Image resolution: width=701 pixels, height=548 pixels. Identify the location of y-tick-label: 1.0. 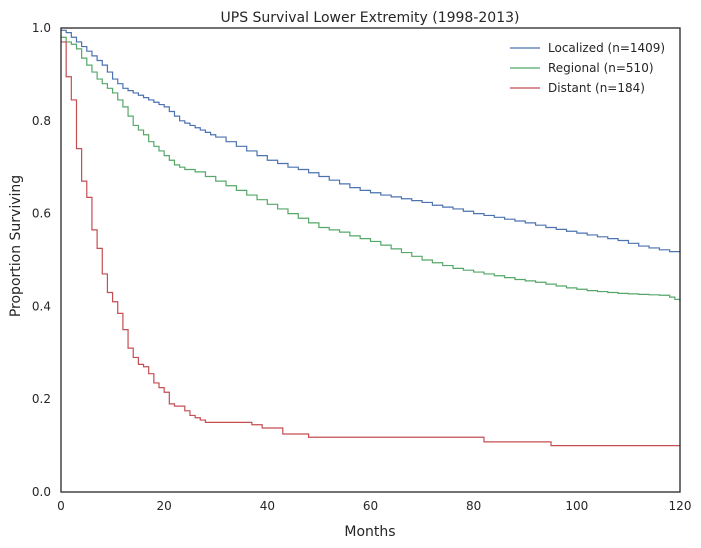
(41, 28).